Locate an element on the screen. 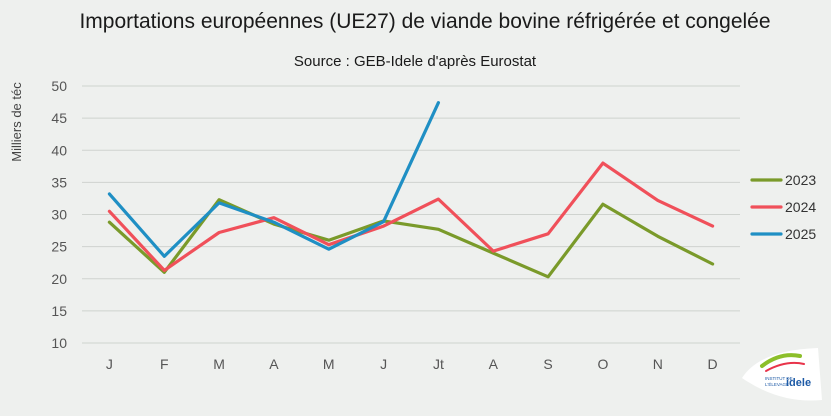  chart-subtitle: Source : GEB-Idele d'après Eurostat is located at coordinates (415, 61).